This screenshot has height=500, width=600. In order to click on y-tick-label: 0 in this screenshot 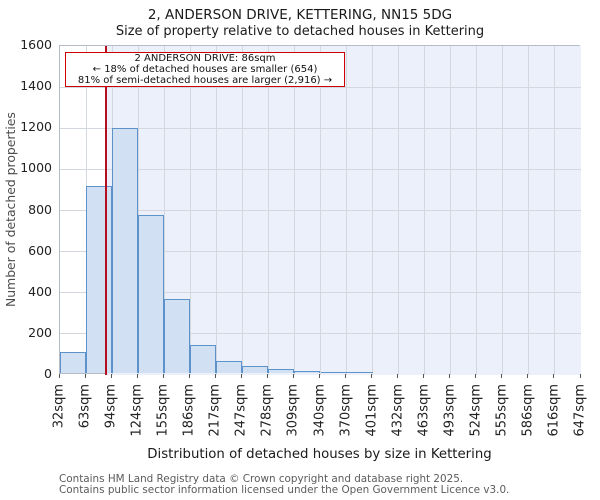, I will do `click(48, 373)`.